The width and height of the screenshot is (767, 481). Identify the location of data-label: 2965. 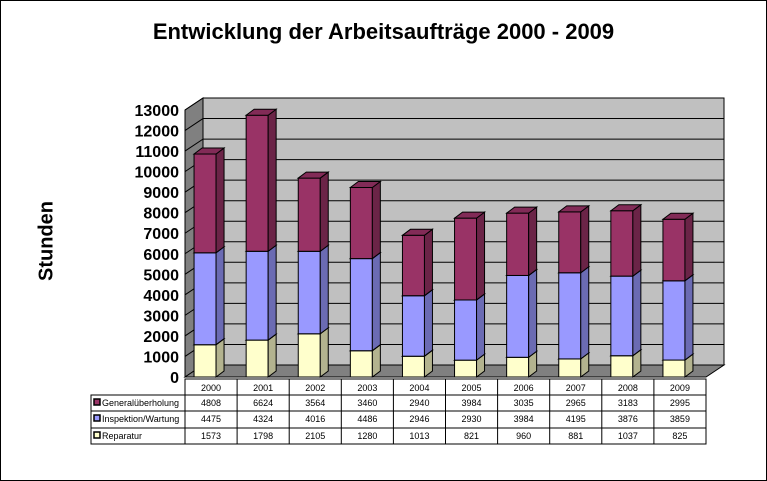
(576, 403).